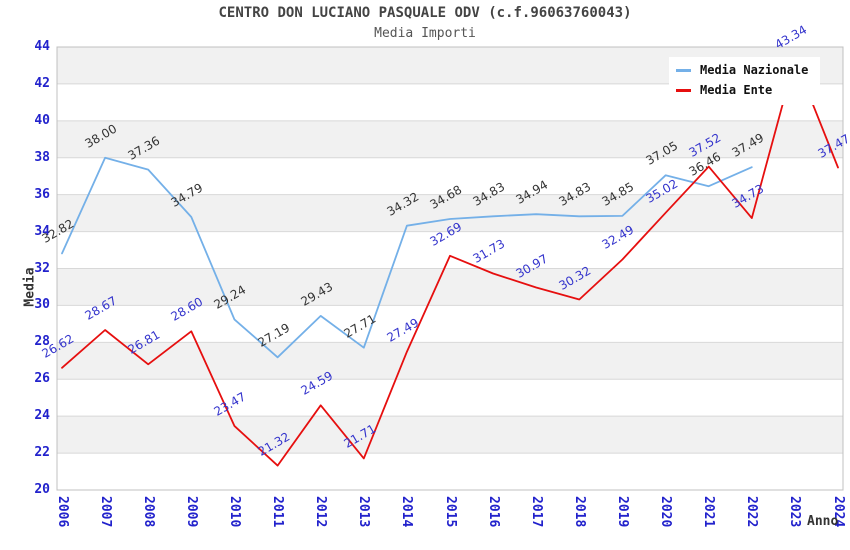  What do you see at coordinates (683, 70) in the screenshot?
I see `media-nazionale-line-swatch-icon` at bounding box center [683, 70].